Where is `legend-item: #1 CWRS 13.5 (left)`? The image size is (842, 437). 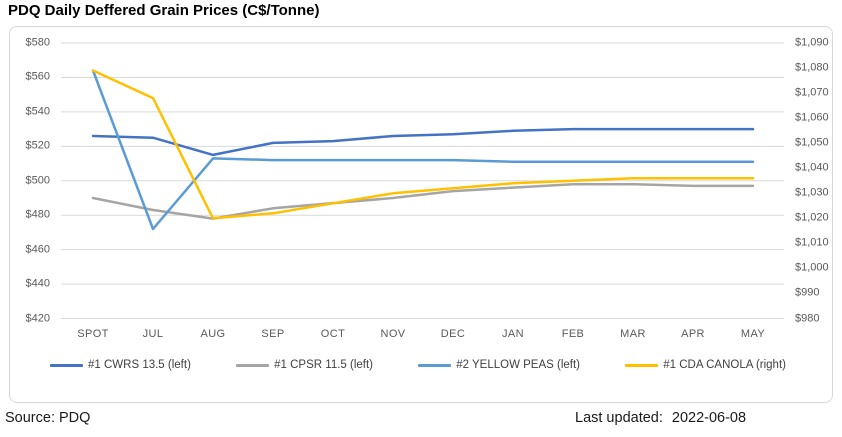 legend-item: #1 CWRS 13.5 (left) is located at coordinates (120, 365).